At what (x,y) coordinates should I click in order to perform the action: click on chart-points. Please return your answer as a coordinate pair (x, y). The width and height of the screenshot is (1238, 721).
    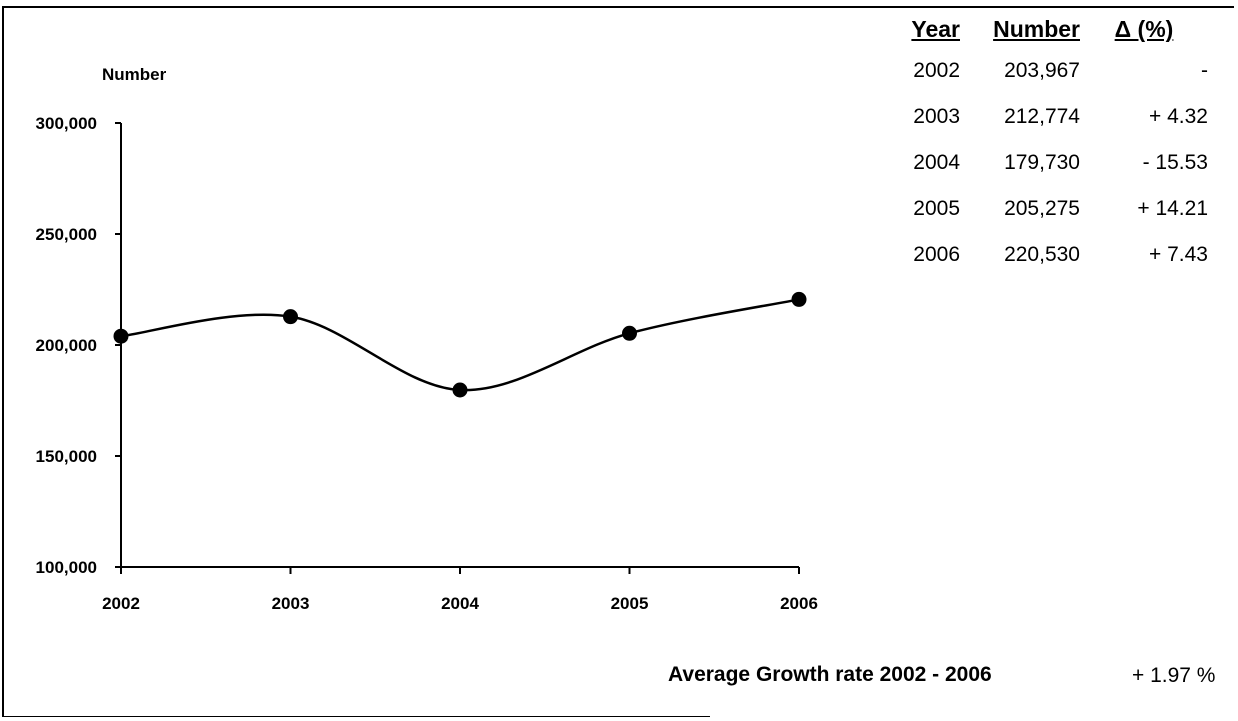
    Looking at the image, I should click on (460, 344).